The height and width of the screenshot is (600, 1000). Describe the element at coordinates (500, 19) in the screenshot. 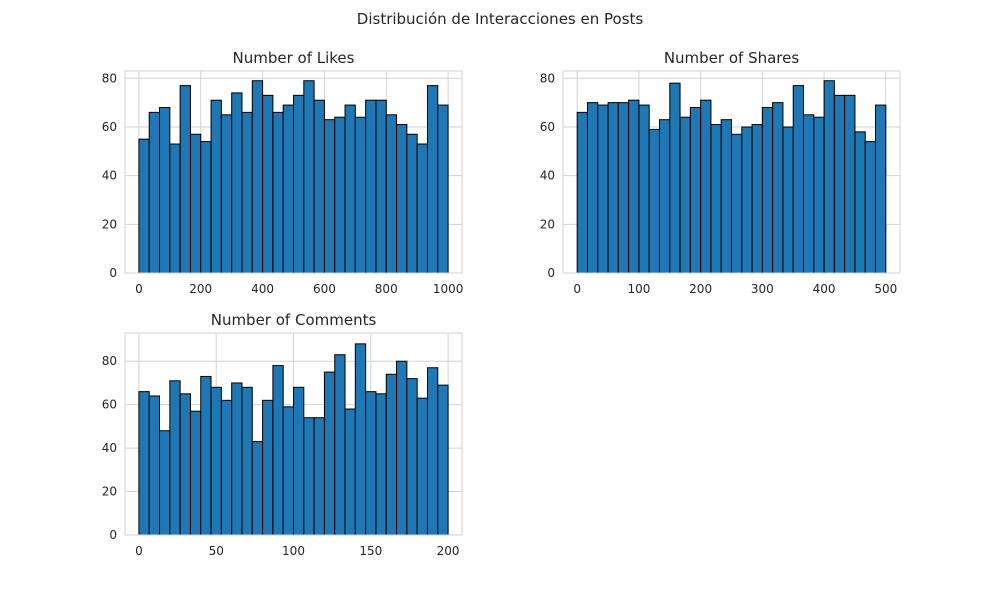

I see `figure-title: Distribución de Interacciones en Posts` at that location.